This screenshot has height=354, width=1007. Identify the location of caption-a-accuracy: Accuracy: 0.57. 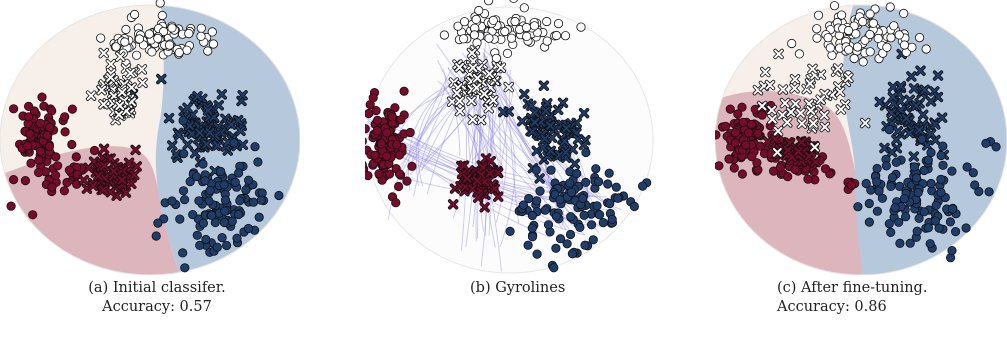
(157, 307).